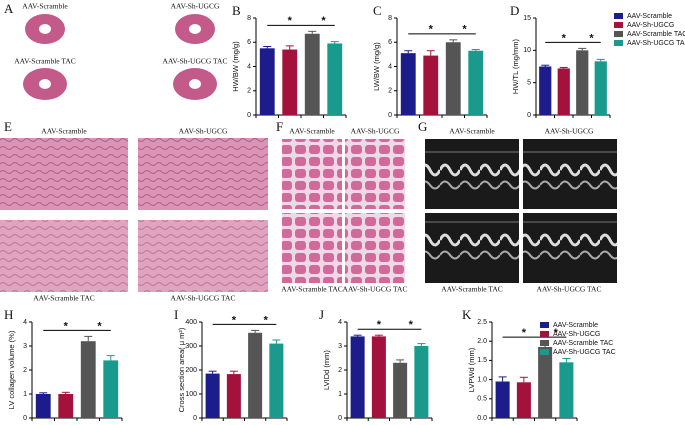 The image size is (685, 425). Describe the element at coordinates (8, 314) in the screenshot. I see `panel-letter: H` at that location.